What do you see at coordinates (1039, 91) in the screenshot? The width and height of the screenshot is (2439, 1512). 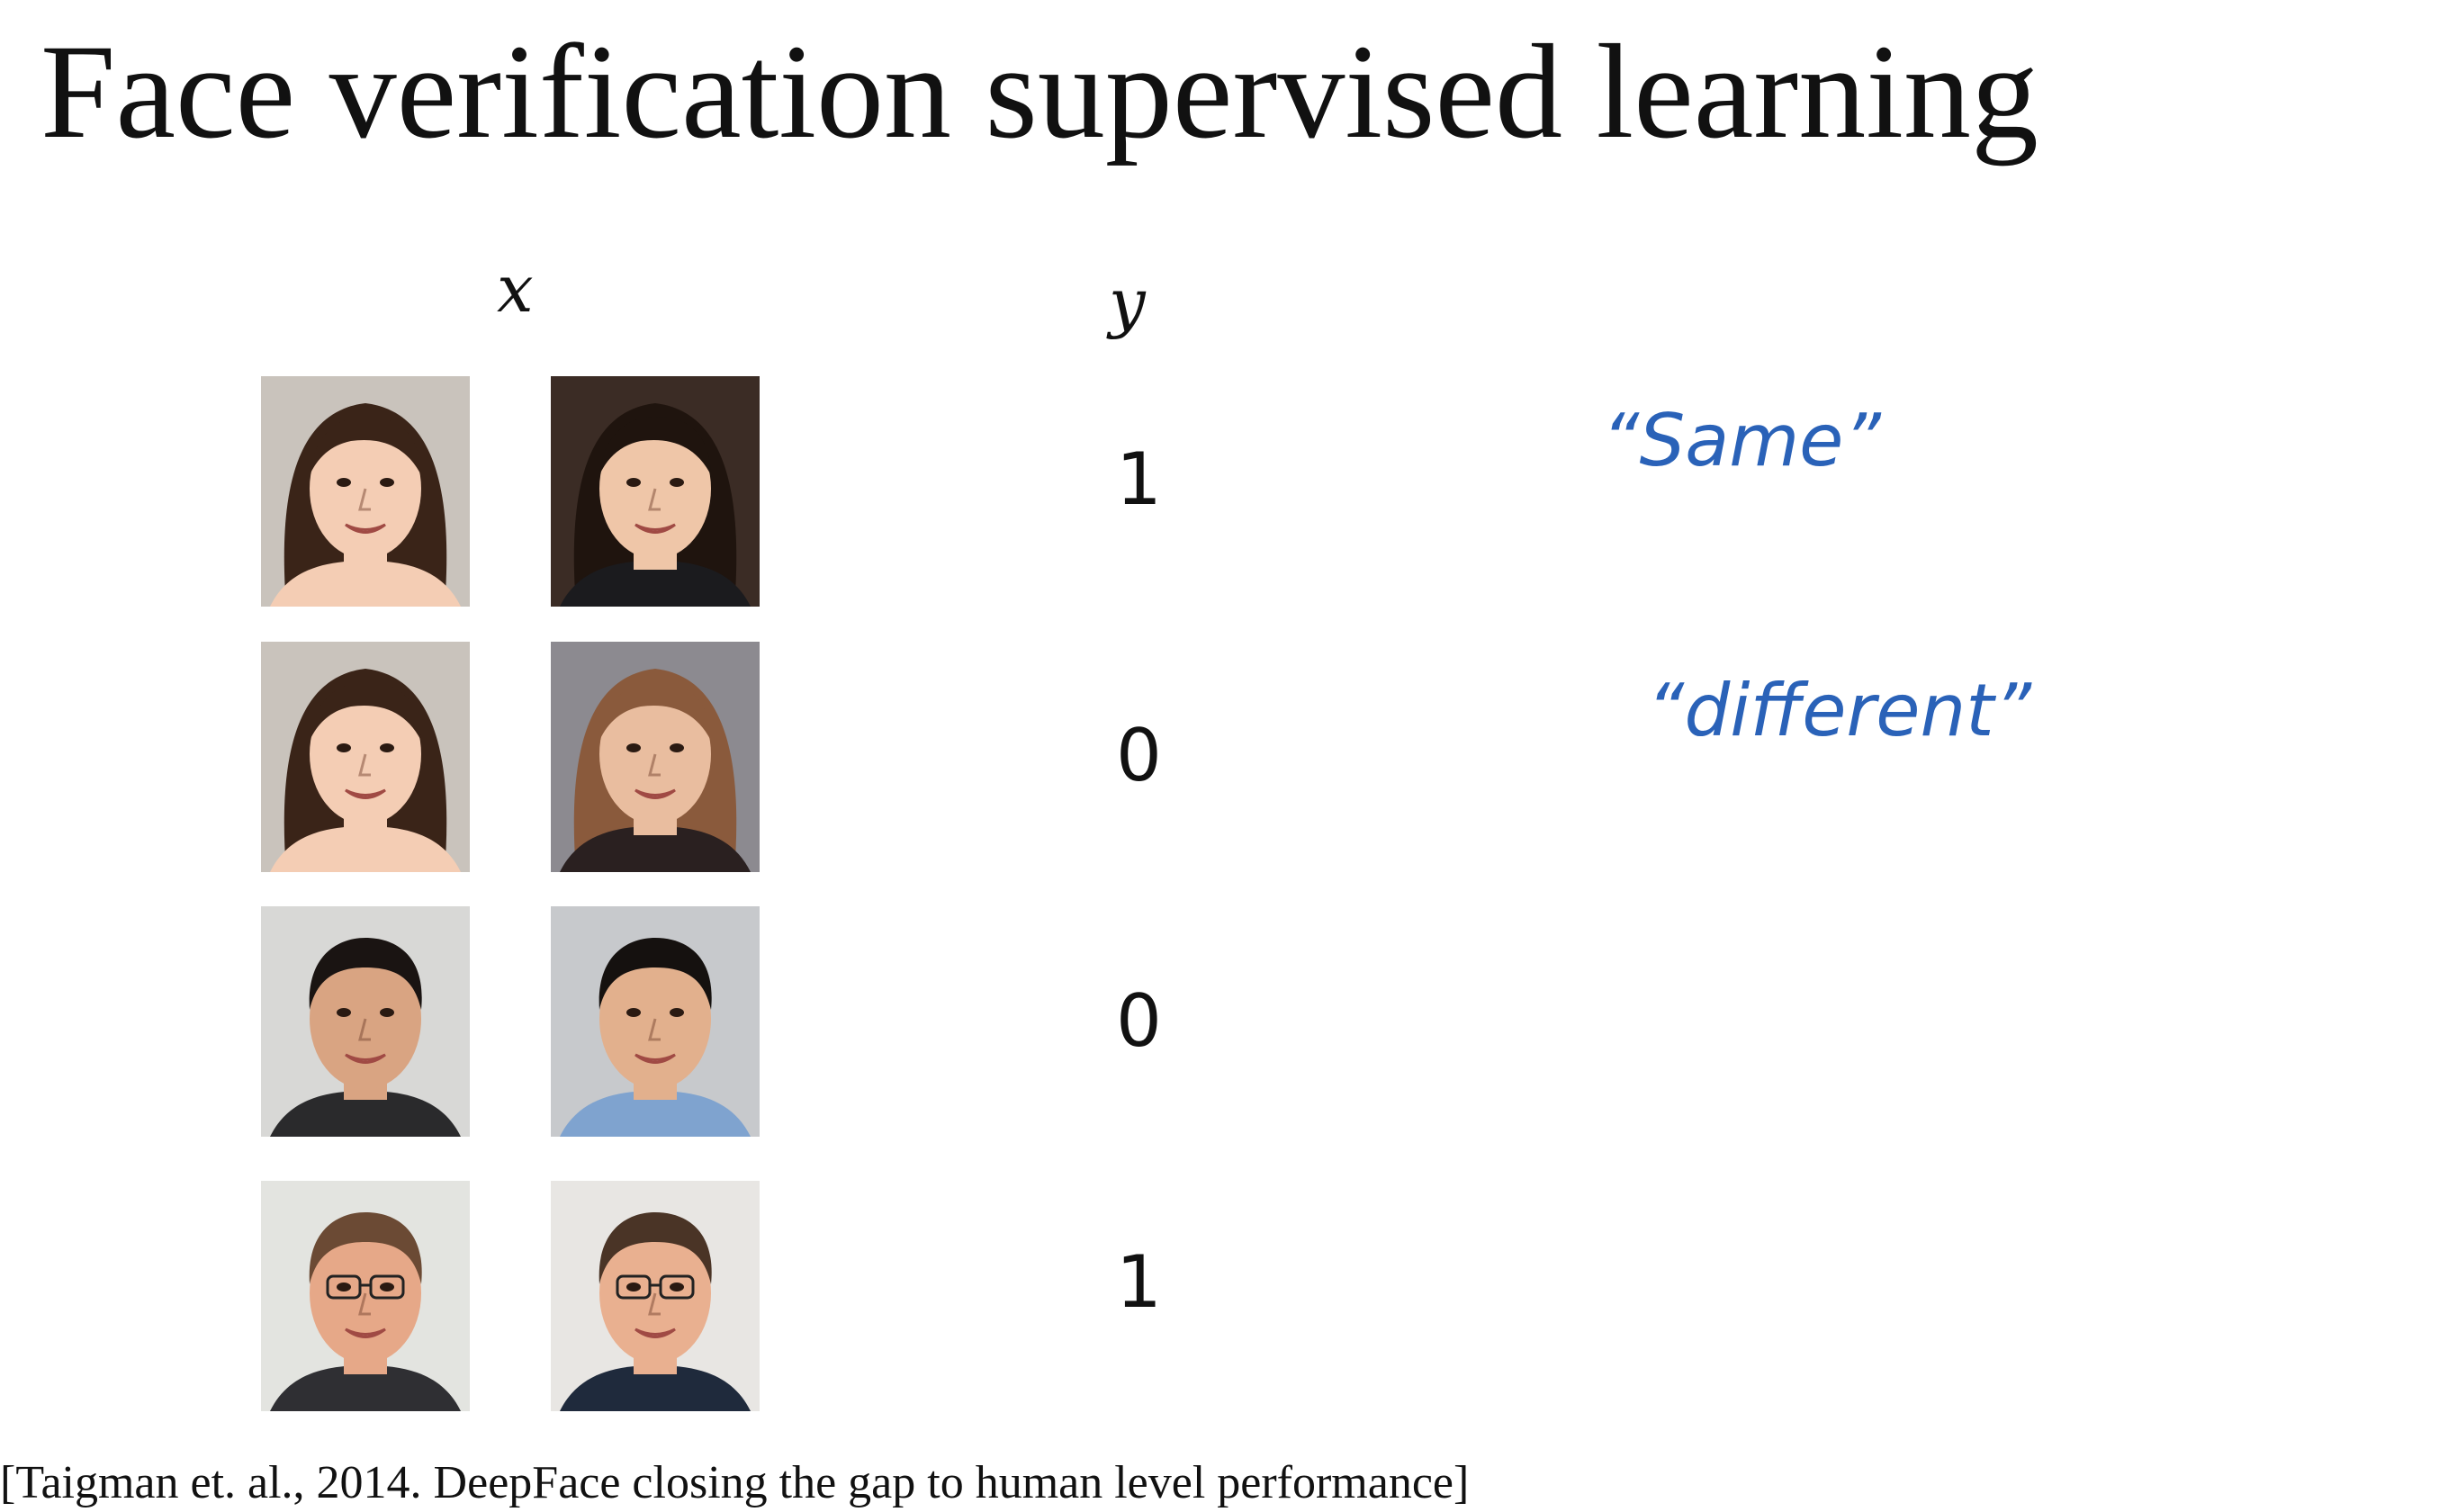 I see `slide-title: Face verification supervised learning` at bounding box center [1039, 91].